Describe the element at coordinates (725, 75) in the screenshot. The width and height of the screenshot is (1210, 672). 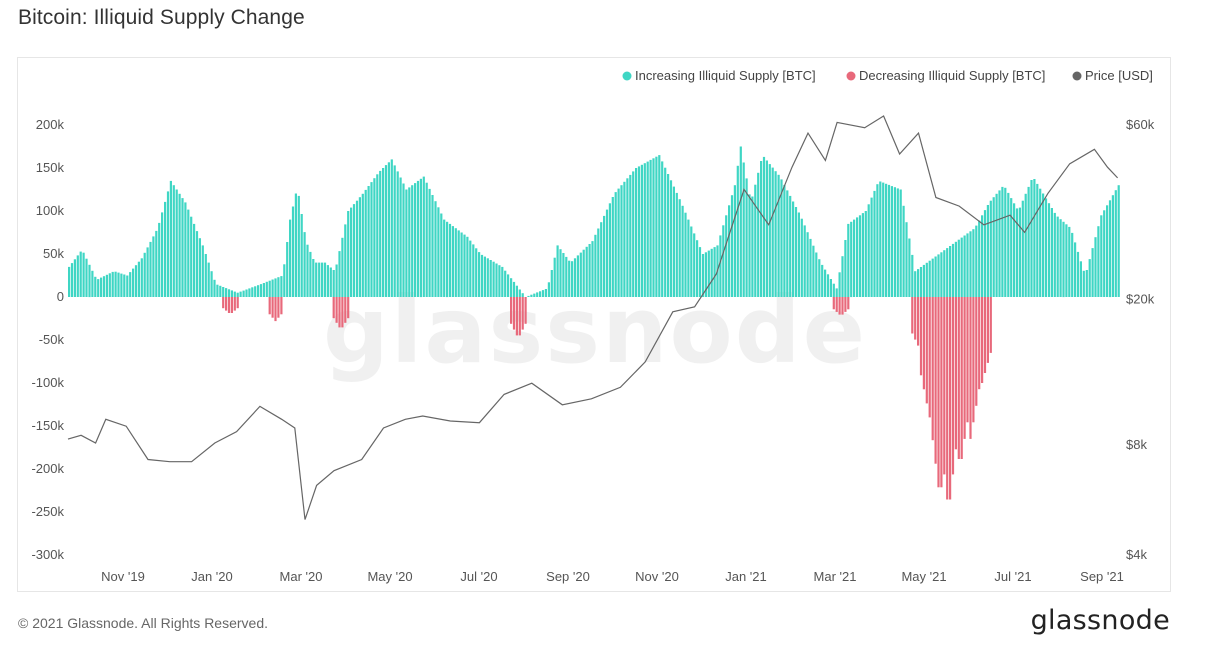
I see `legend-label: Increasing Illiquid Supply [BTC]` at that location.